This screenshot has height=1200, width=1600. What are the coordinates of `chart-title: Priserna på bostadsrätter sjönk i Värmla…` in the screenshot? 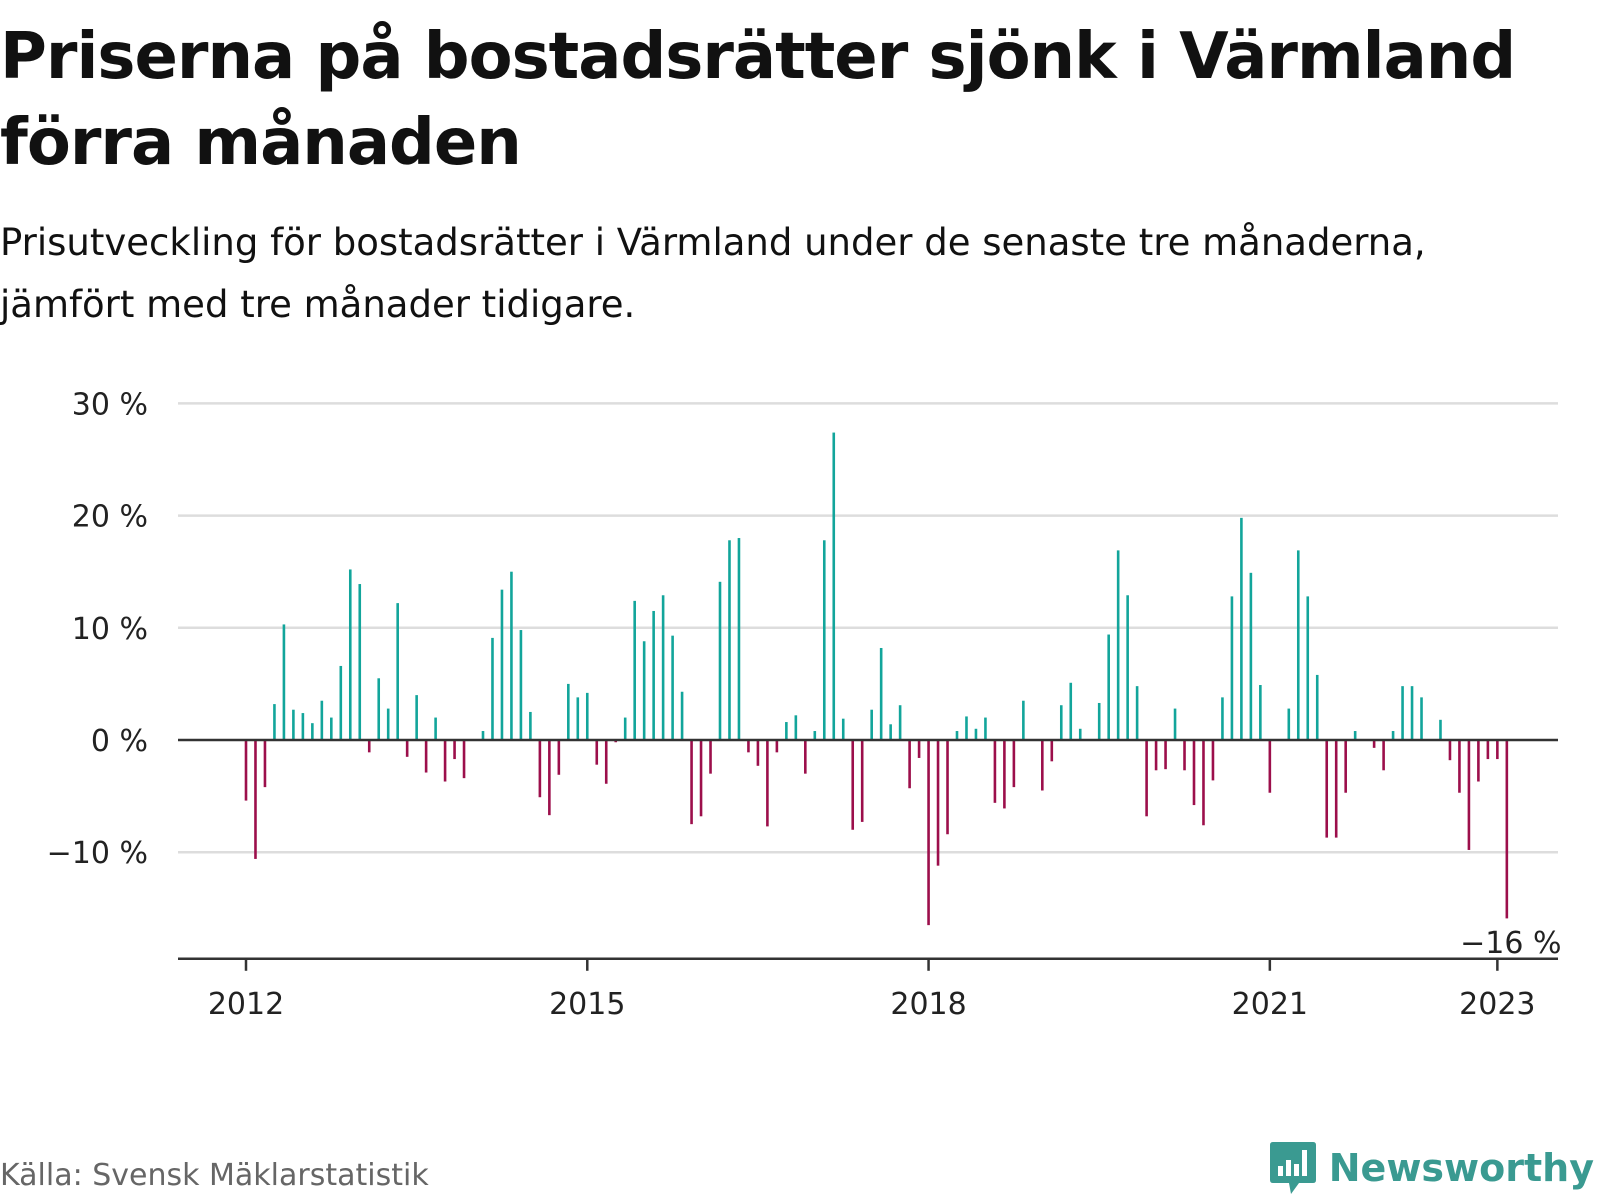 It's located at (758, 100).